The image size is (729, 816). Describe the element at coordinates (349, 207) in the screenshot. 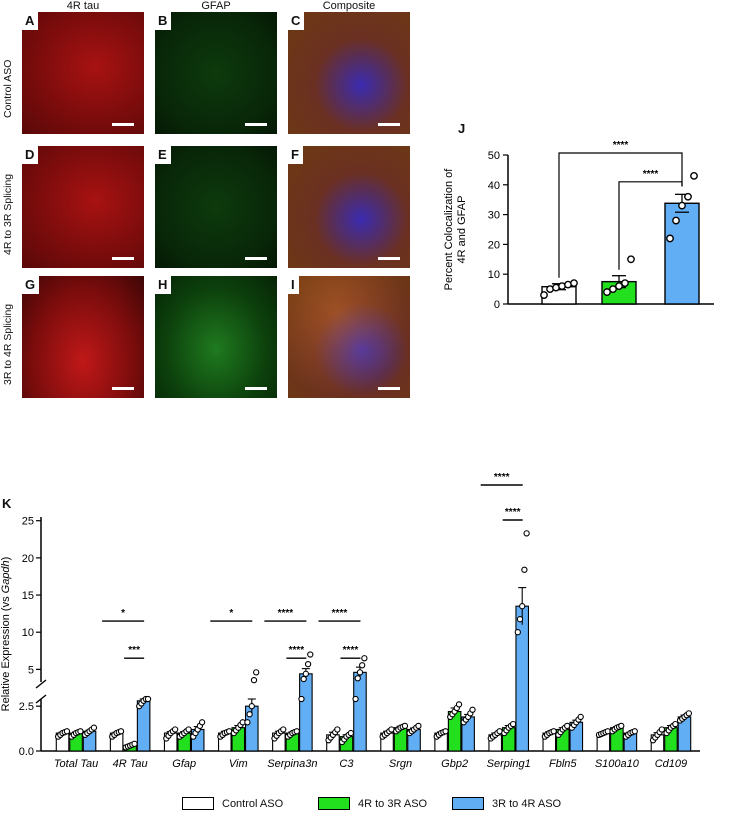

I see `micrograph-f: F` at that location.